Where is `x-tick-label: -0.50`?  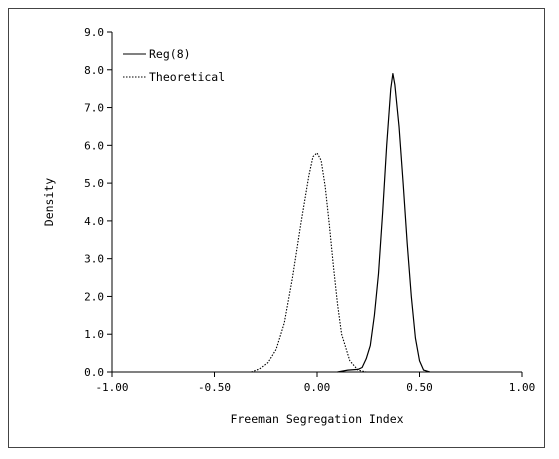 x-tick-label: -0.50 is located at coordinates (214, 387).